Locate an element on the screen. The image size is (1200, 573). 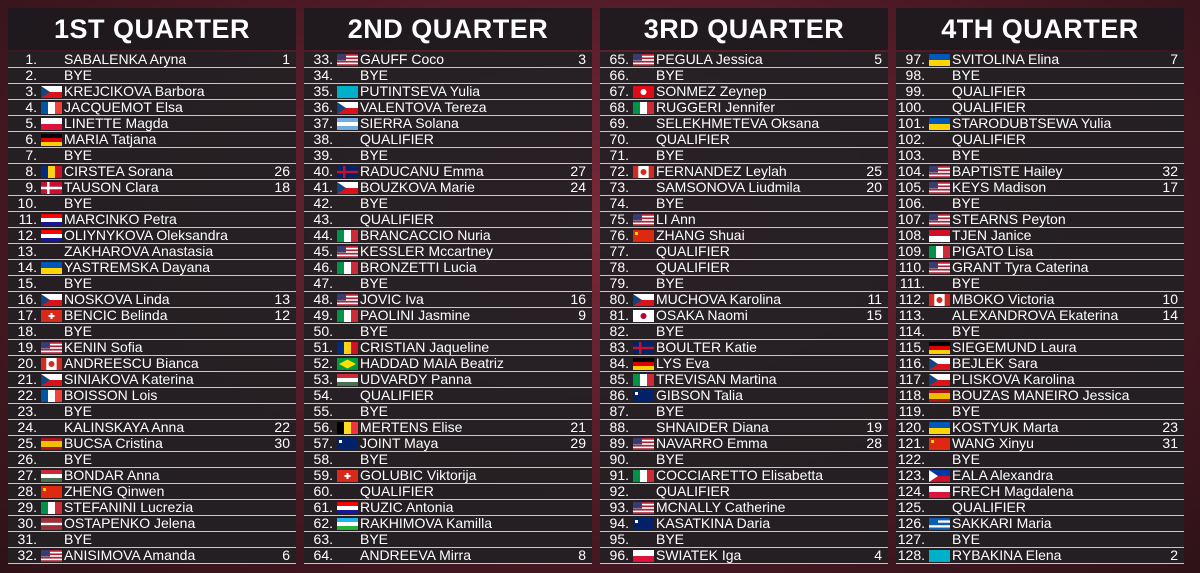
draw-position: 113. is located at coordinates (911, 315).